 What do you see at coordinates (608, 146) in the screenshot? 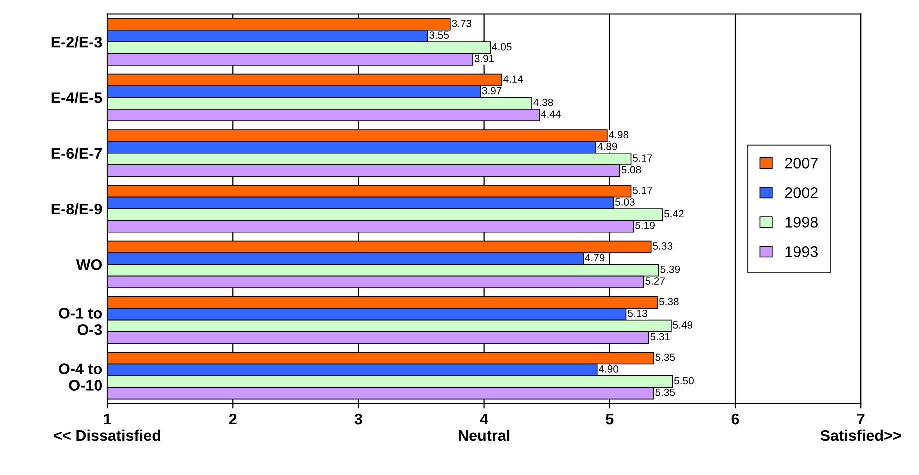
I see `data-label: 4.89` at bounding box center [608, 146].